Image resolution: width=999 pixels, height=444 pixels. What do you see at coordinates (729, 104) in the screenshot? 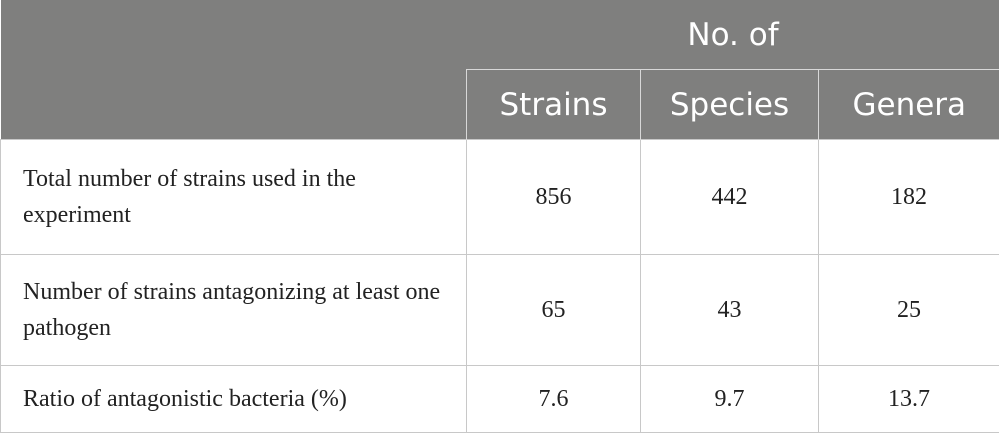
I see `column-header: Species` at bounding box center [729, 104].